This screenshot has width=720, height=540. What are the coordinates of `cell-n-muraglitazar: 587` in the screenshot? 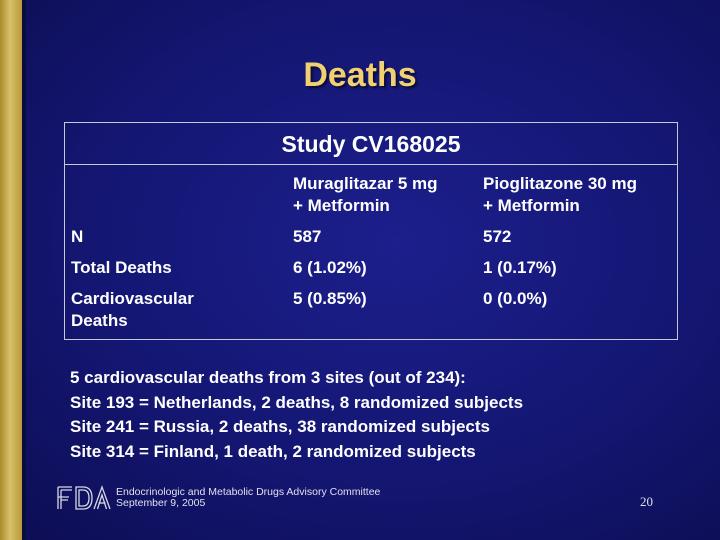 It's located at (307, 236).